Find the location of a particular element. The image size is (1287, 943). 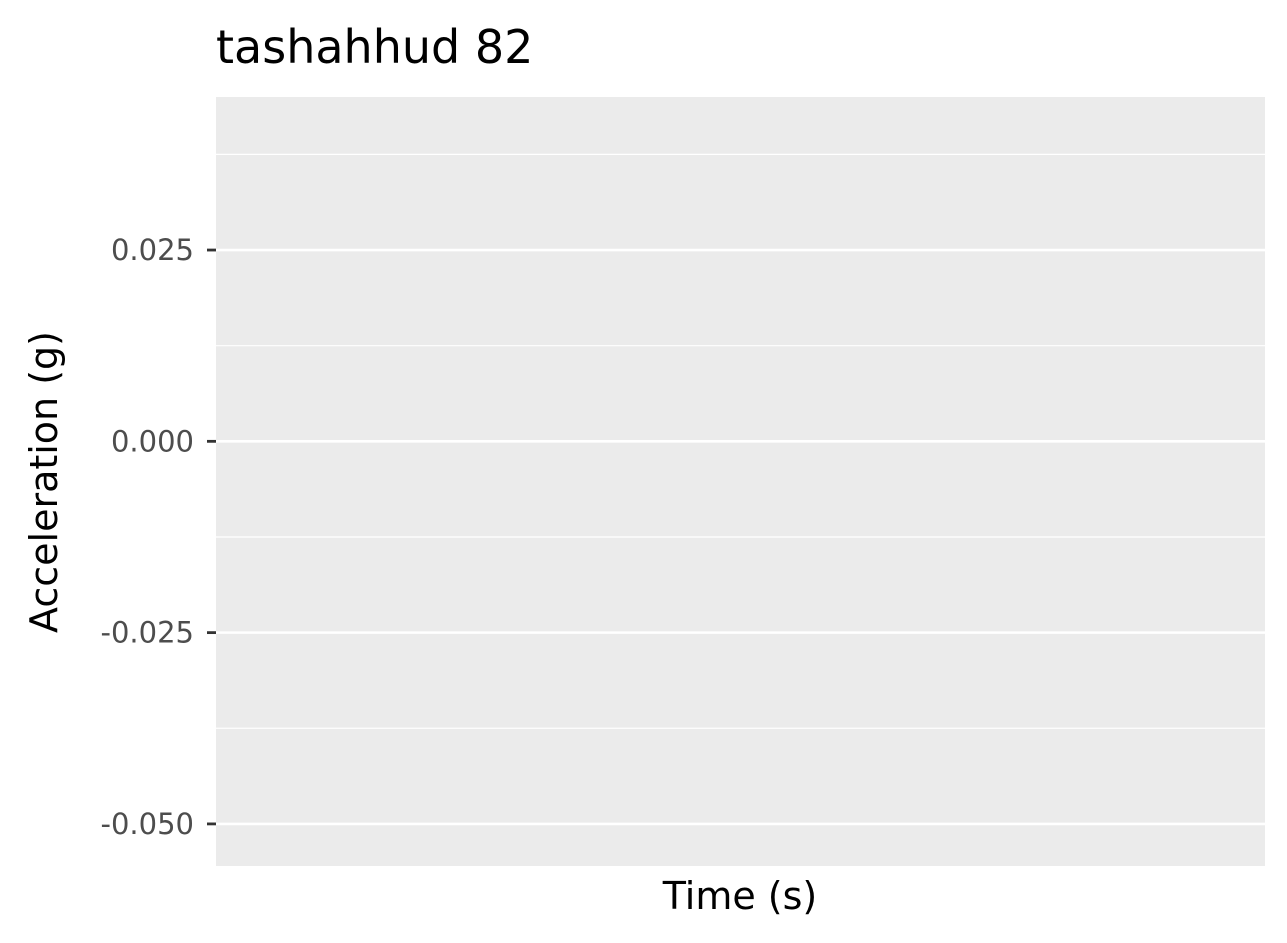

x-axis-title: Time (s) is located at coordinates (740, 896).